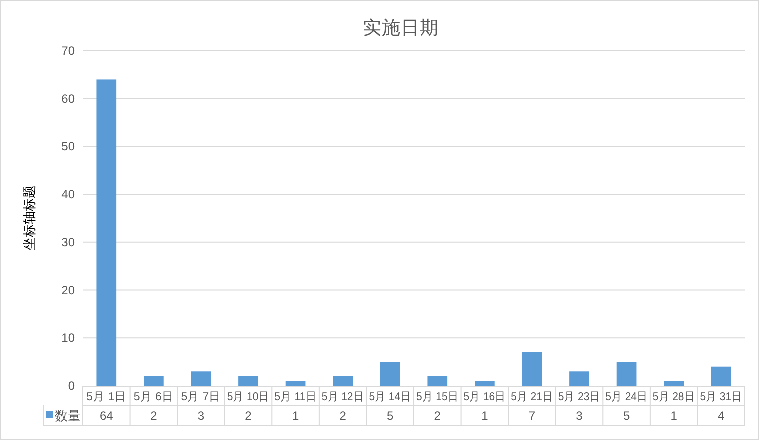 The width and height of the screenshot is (759, 440). Describe the element at coordinates (401, 27) in the screenshot. I see `title: 实施日期` at that location.